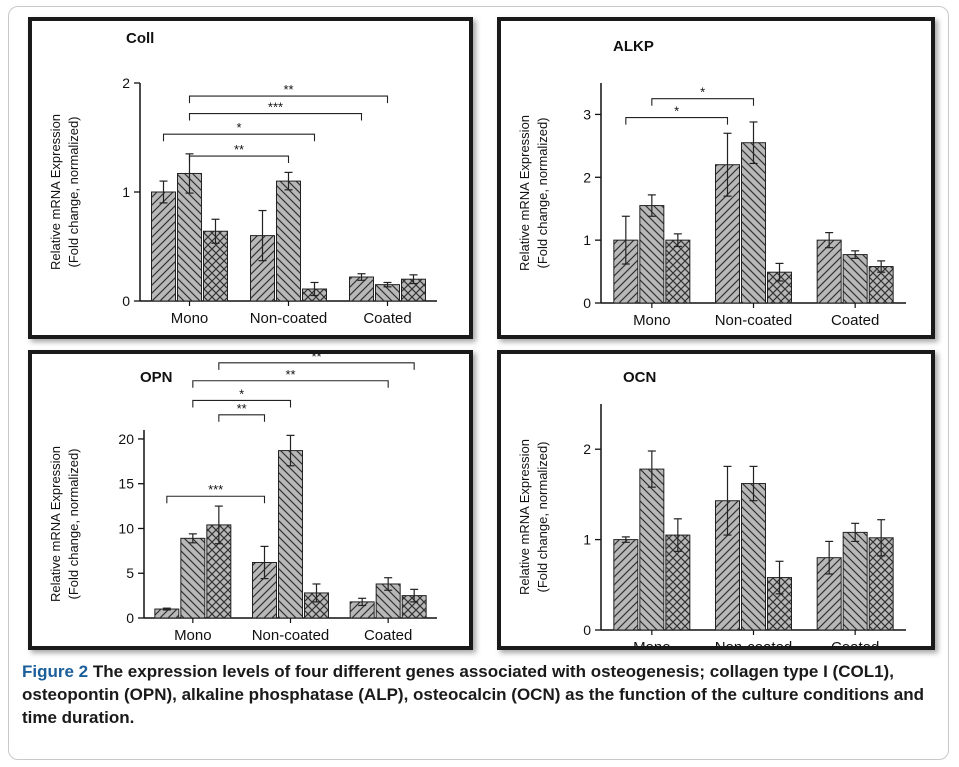  What do you see at coordinates (639, 377) in the screenshot?
I see `chart-title: OCN` at bounding box center [639, 377].